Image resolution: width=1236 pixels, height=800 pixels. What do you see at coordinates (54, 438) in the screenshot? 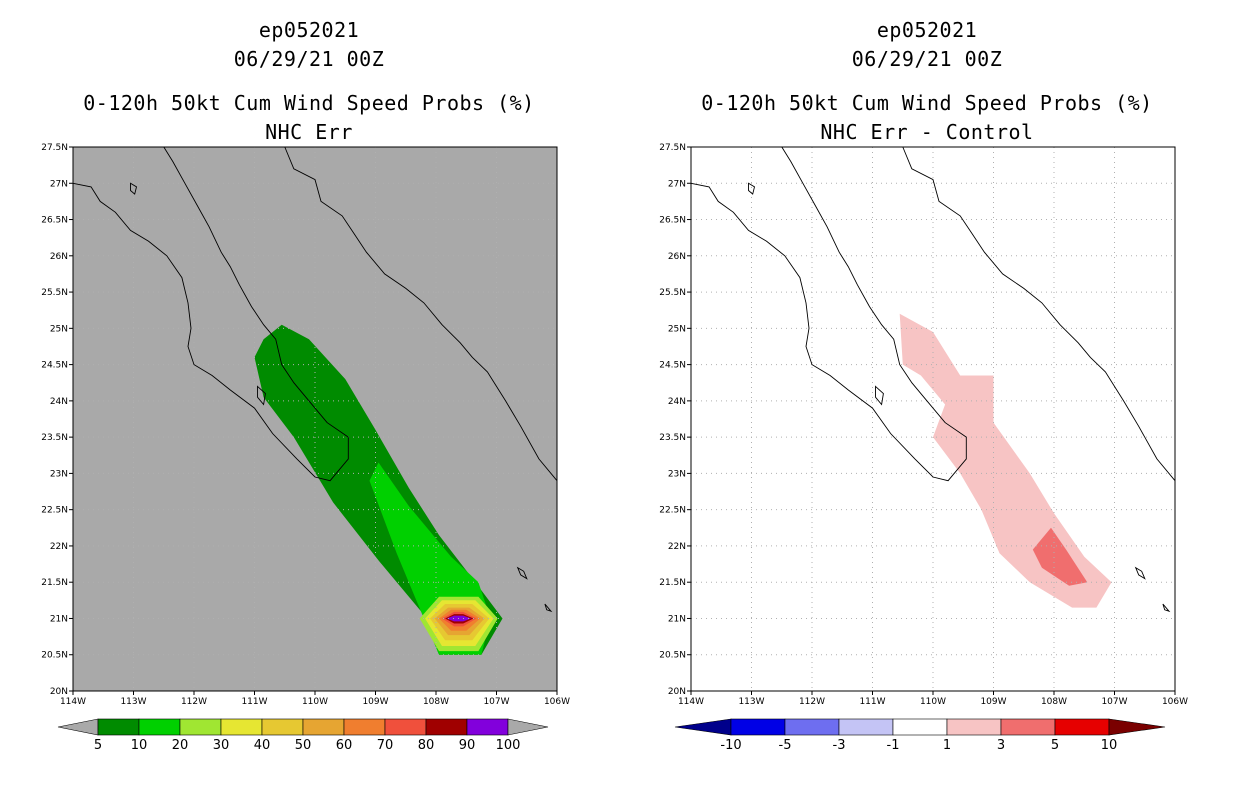
I see `y-tick-label: 23.5N` at bounding box center [54, 438].